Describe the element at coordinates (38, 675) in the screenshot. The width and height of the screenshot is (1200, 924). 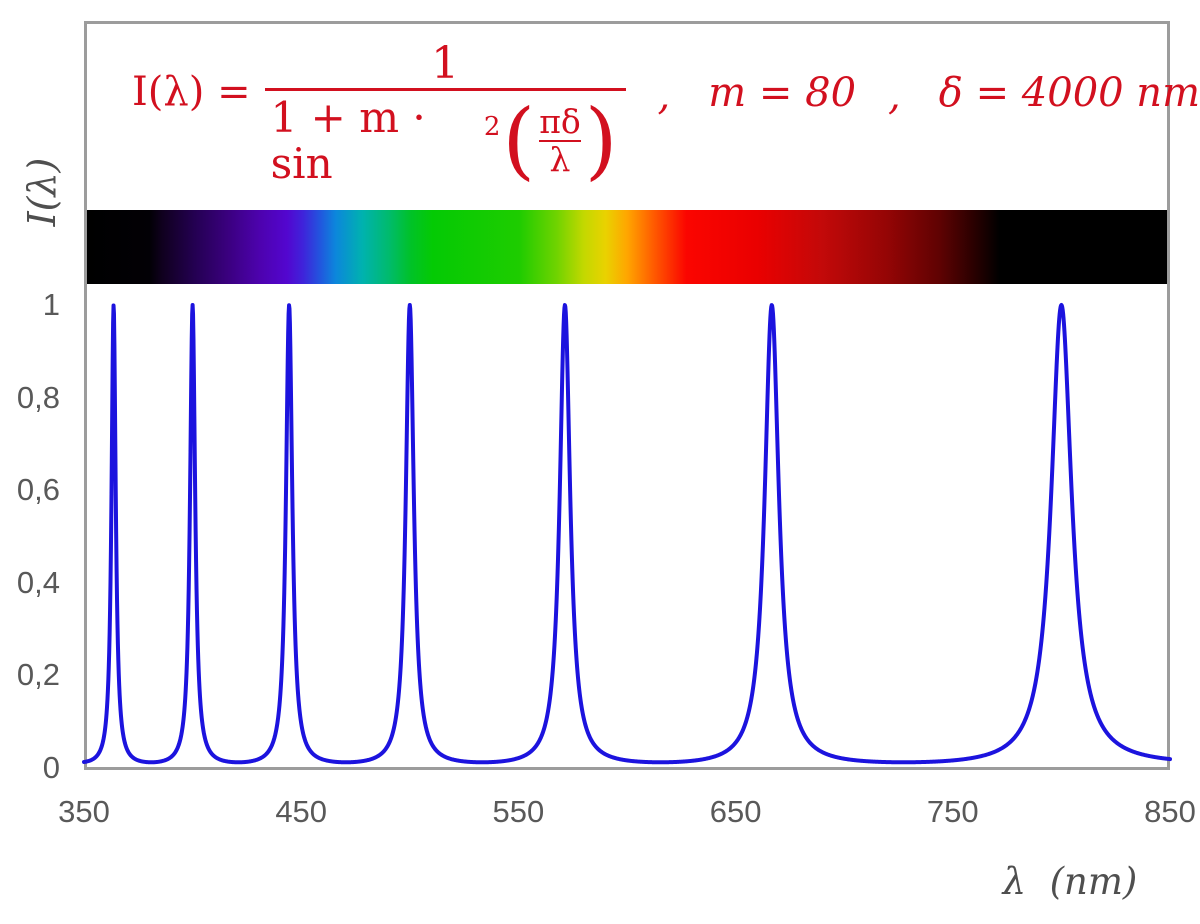
I see `y-tick-label-0_2: 0,2` at that location.